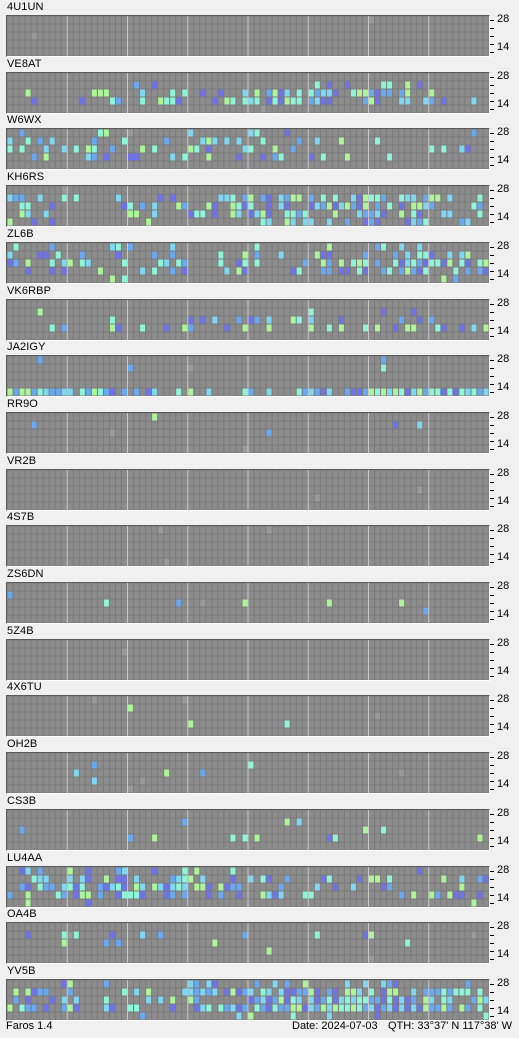 Image resolution: width=519 pixels, height=1038 pixels. I want to click on band-label-high: 28, so click(503, 302).